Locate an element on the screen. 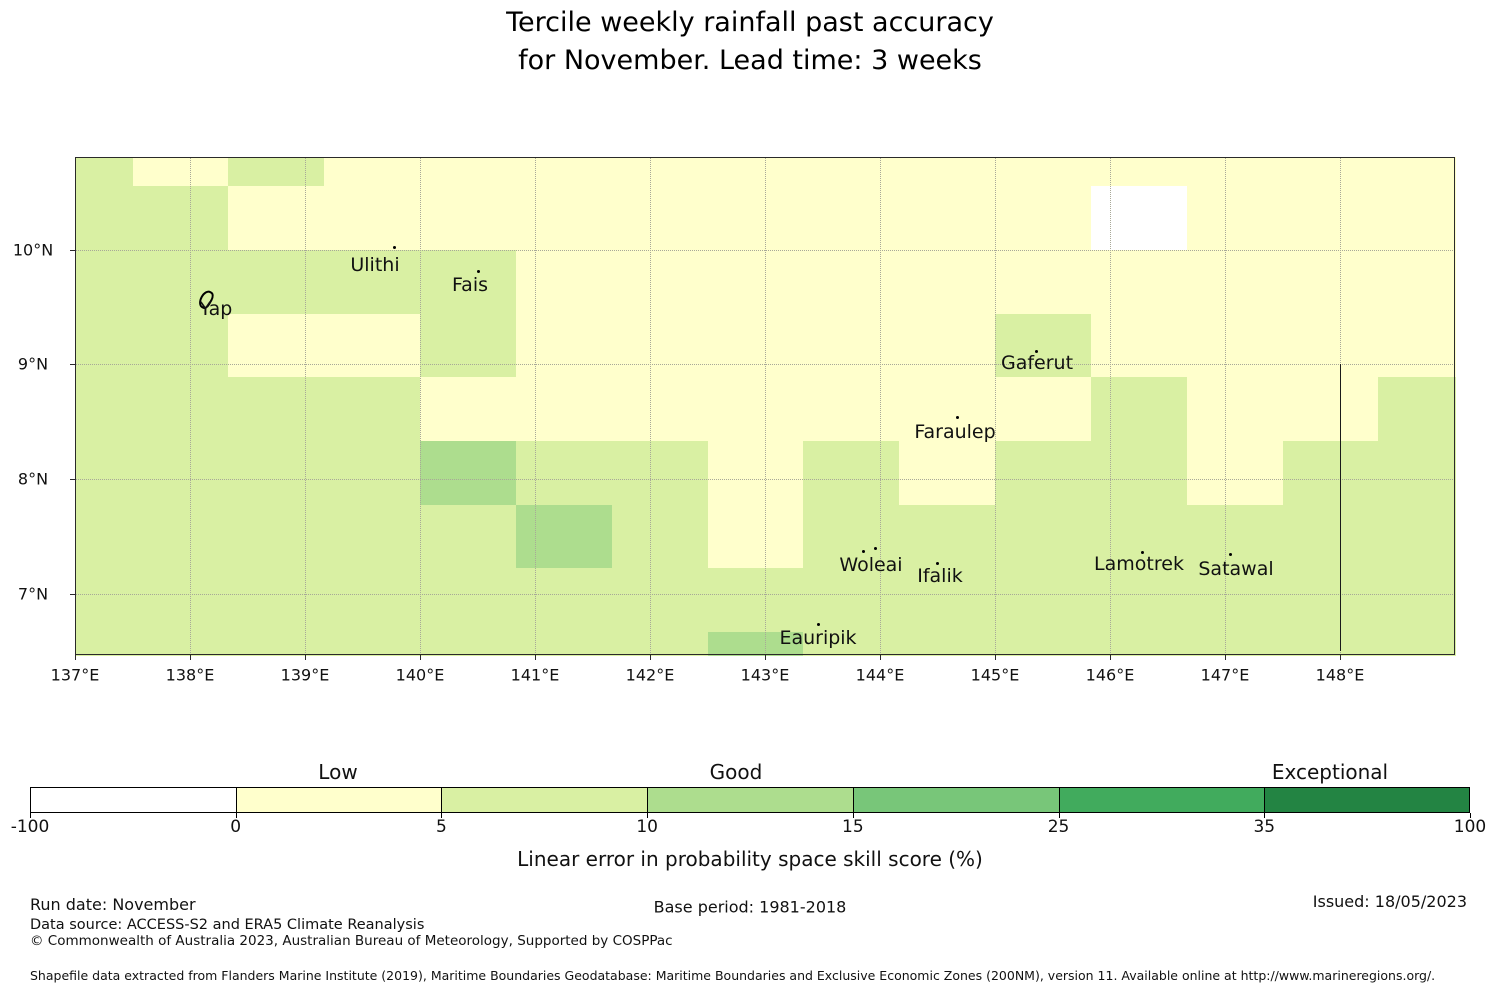  island-label: Fais is located at coordinates (470, 285).